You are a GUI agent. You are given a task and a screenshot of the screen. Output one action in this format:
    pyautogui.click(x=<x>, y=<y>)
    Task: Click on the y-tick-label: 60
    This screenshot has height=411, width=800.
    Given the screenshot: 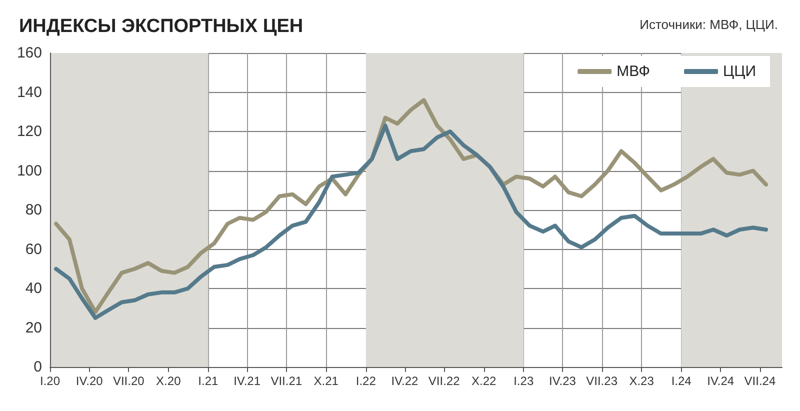 What is the action you would take?
    pyautogui.click(x=33, y=249)
    